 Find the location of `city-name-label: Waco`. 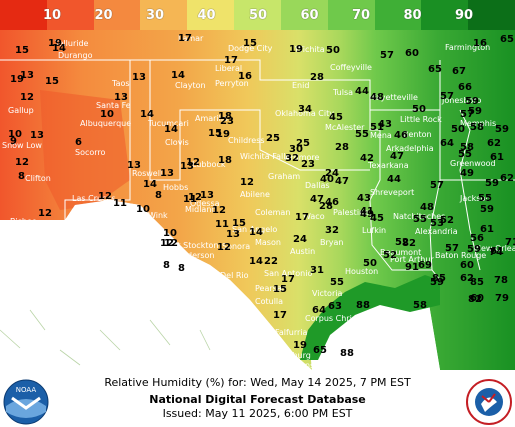

city-name-label: Waco is located at coordinates (314, 216).